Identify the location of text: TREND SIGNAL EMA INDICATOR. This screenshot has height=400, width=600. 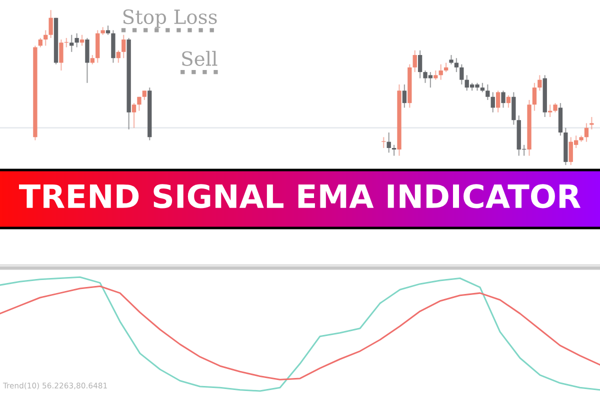
(299, 196).